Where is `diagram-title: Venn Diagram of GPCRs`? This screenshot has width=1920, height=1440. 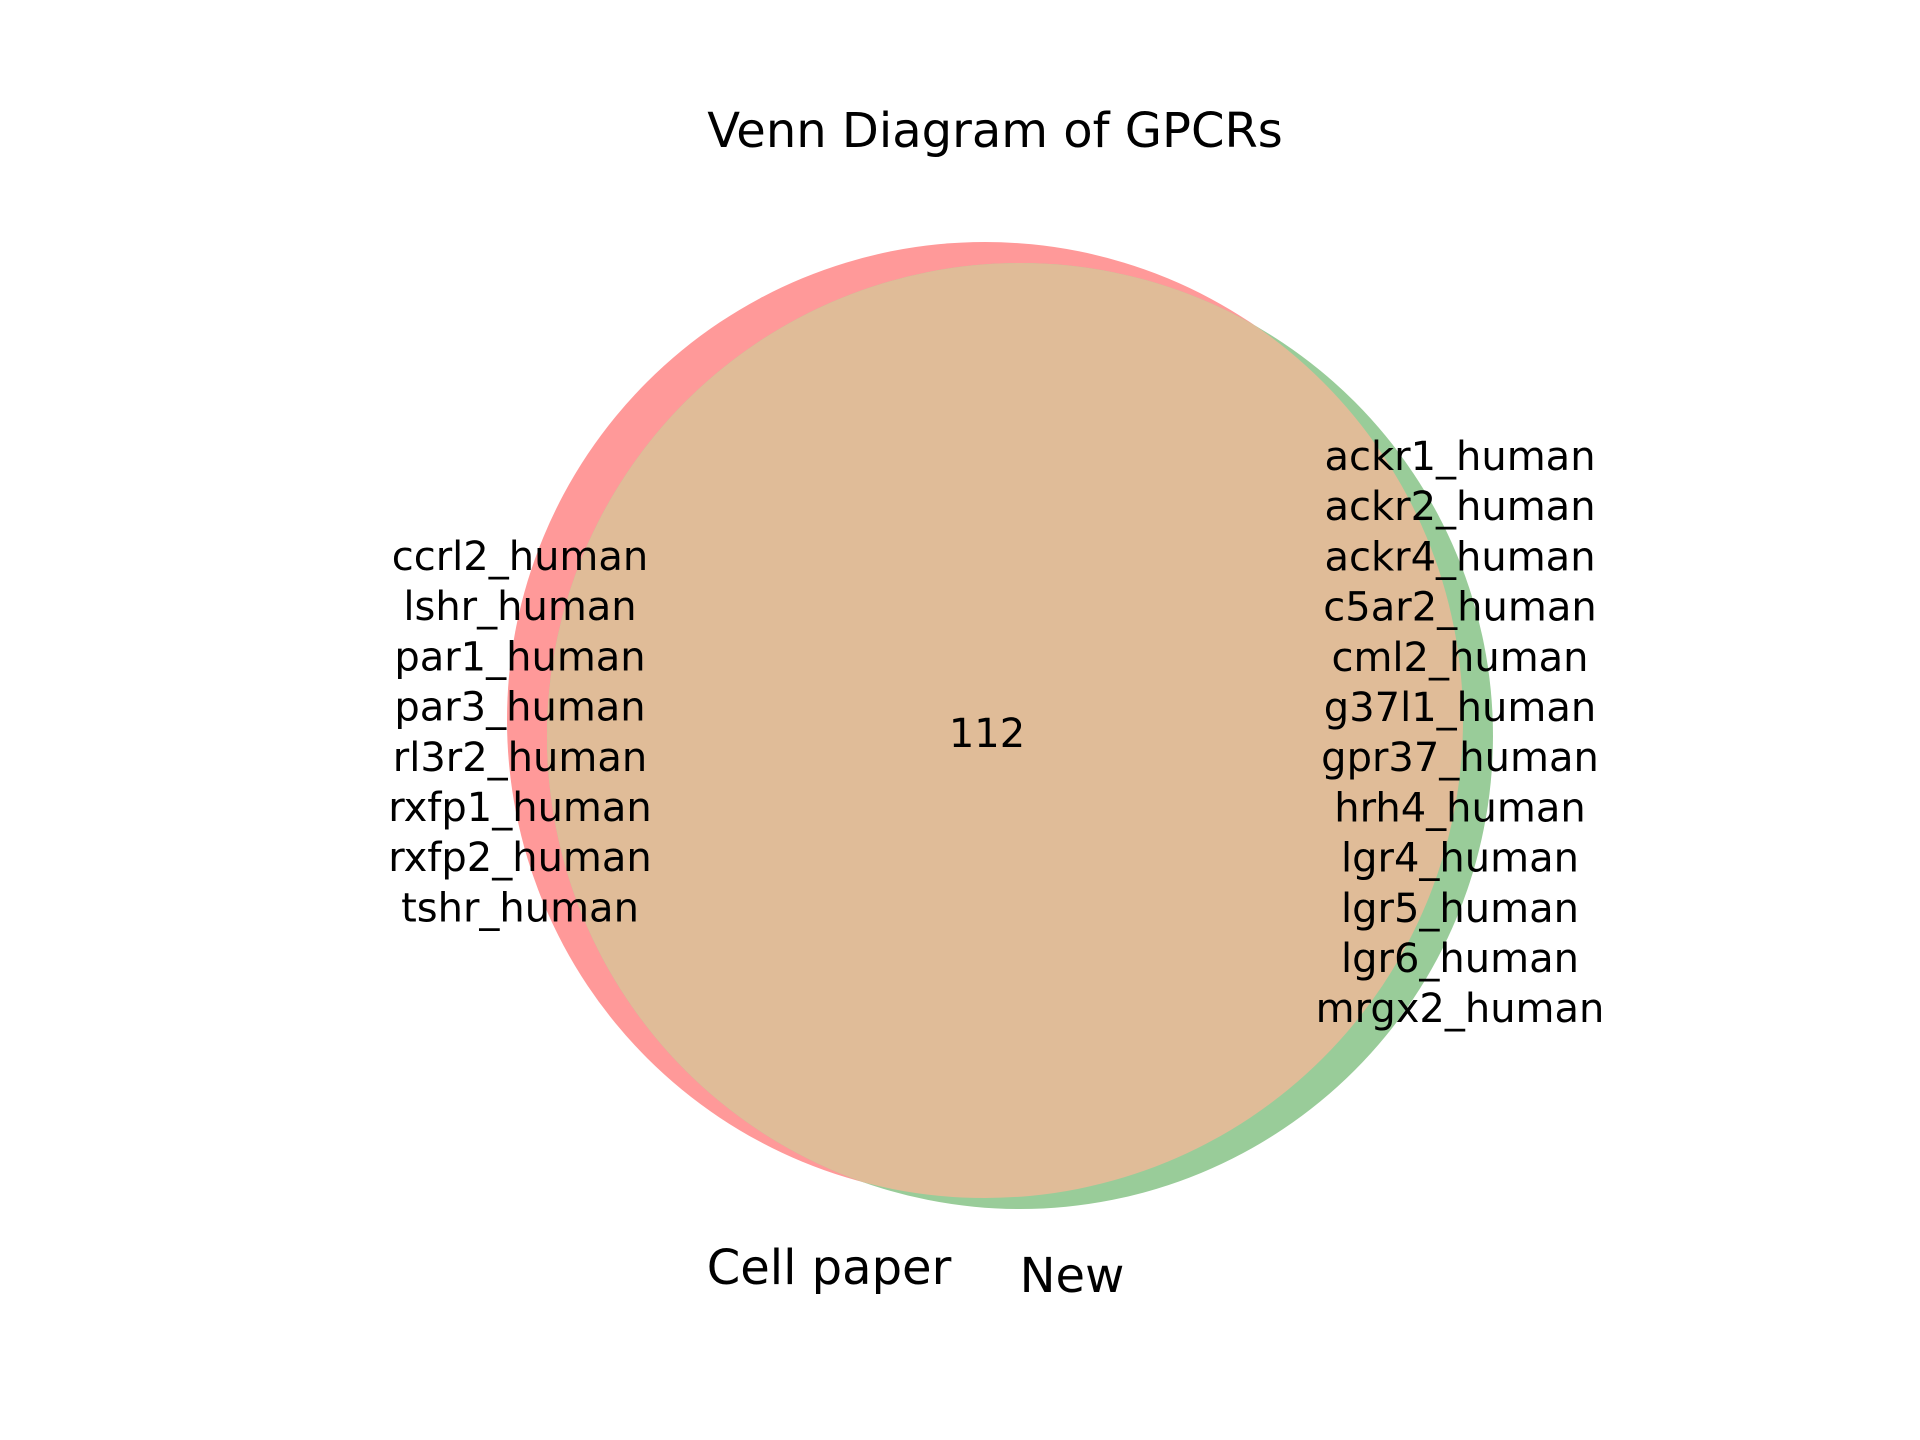
diagram-title: Venn Diagram of GPCRs is located at coordinates (995, 131).